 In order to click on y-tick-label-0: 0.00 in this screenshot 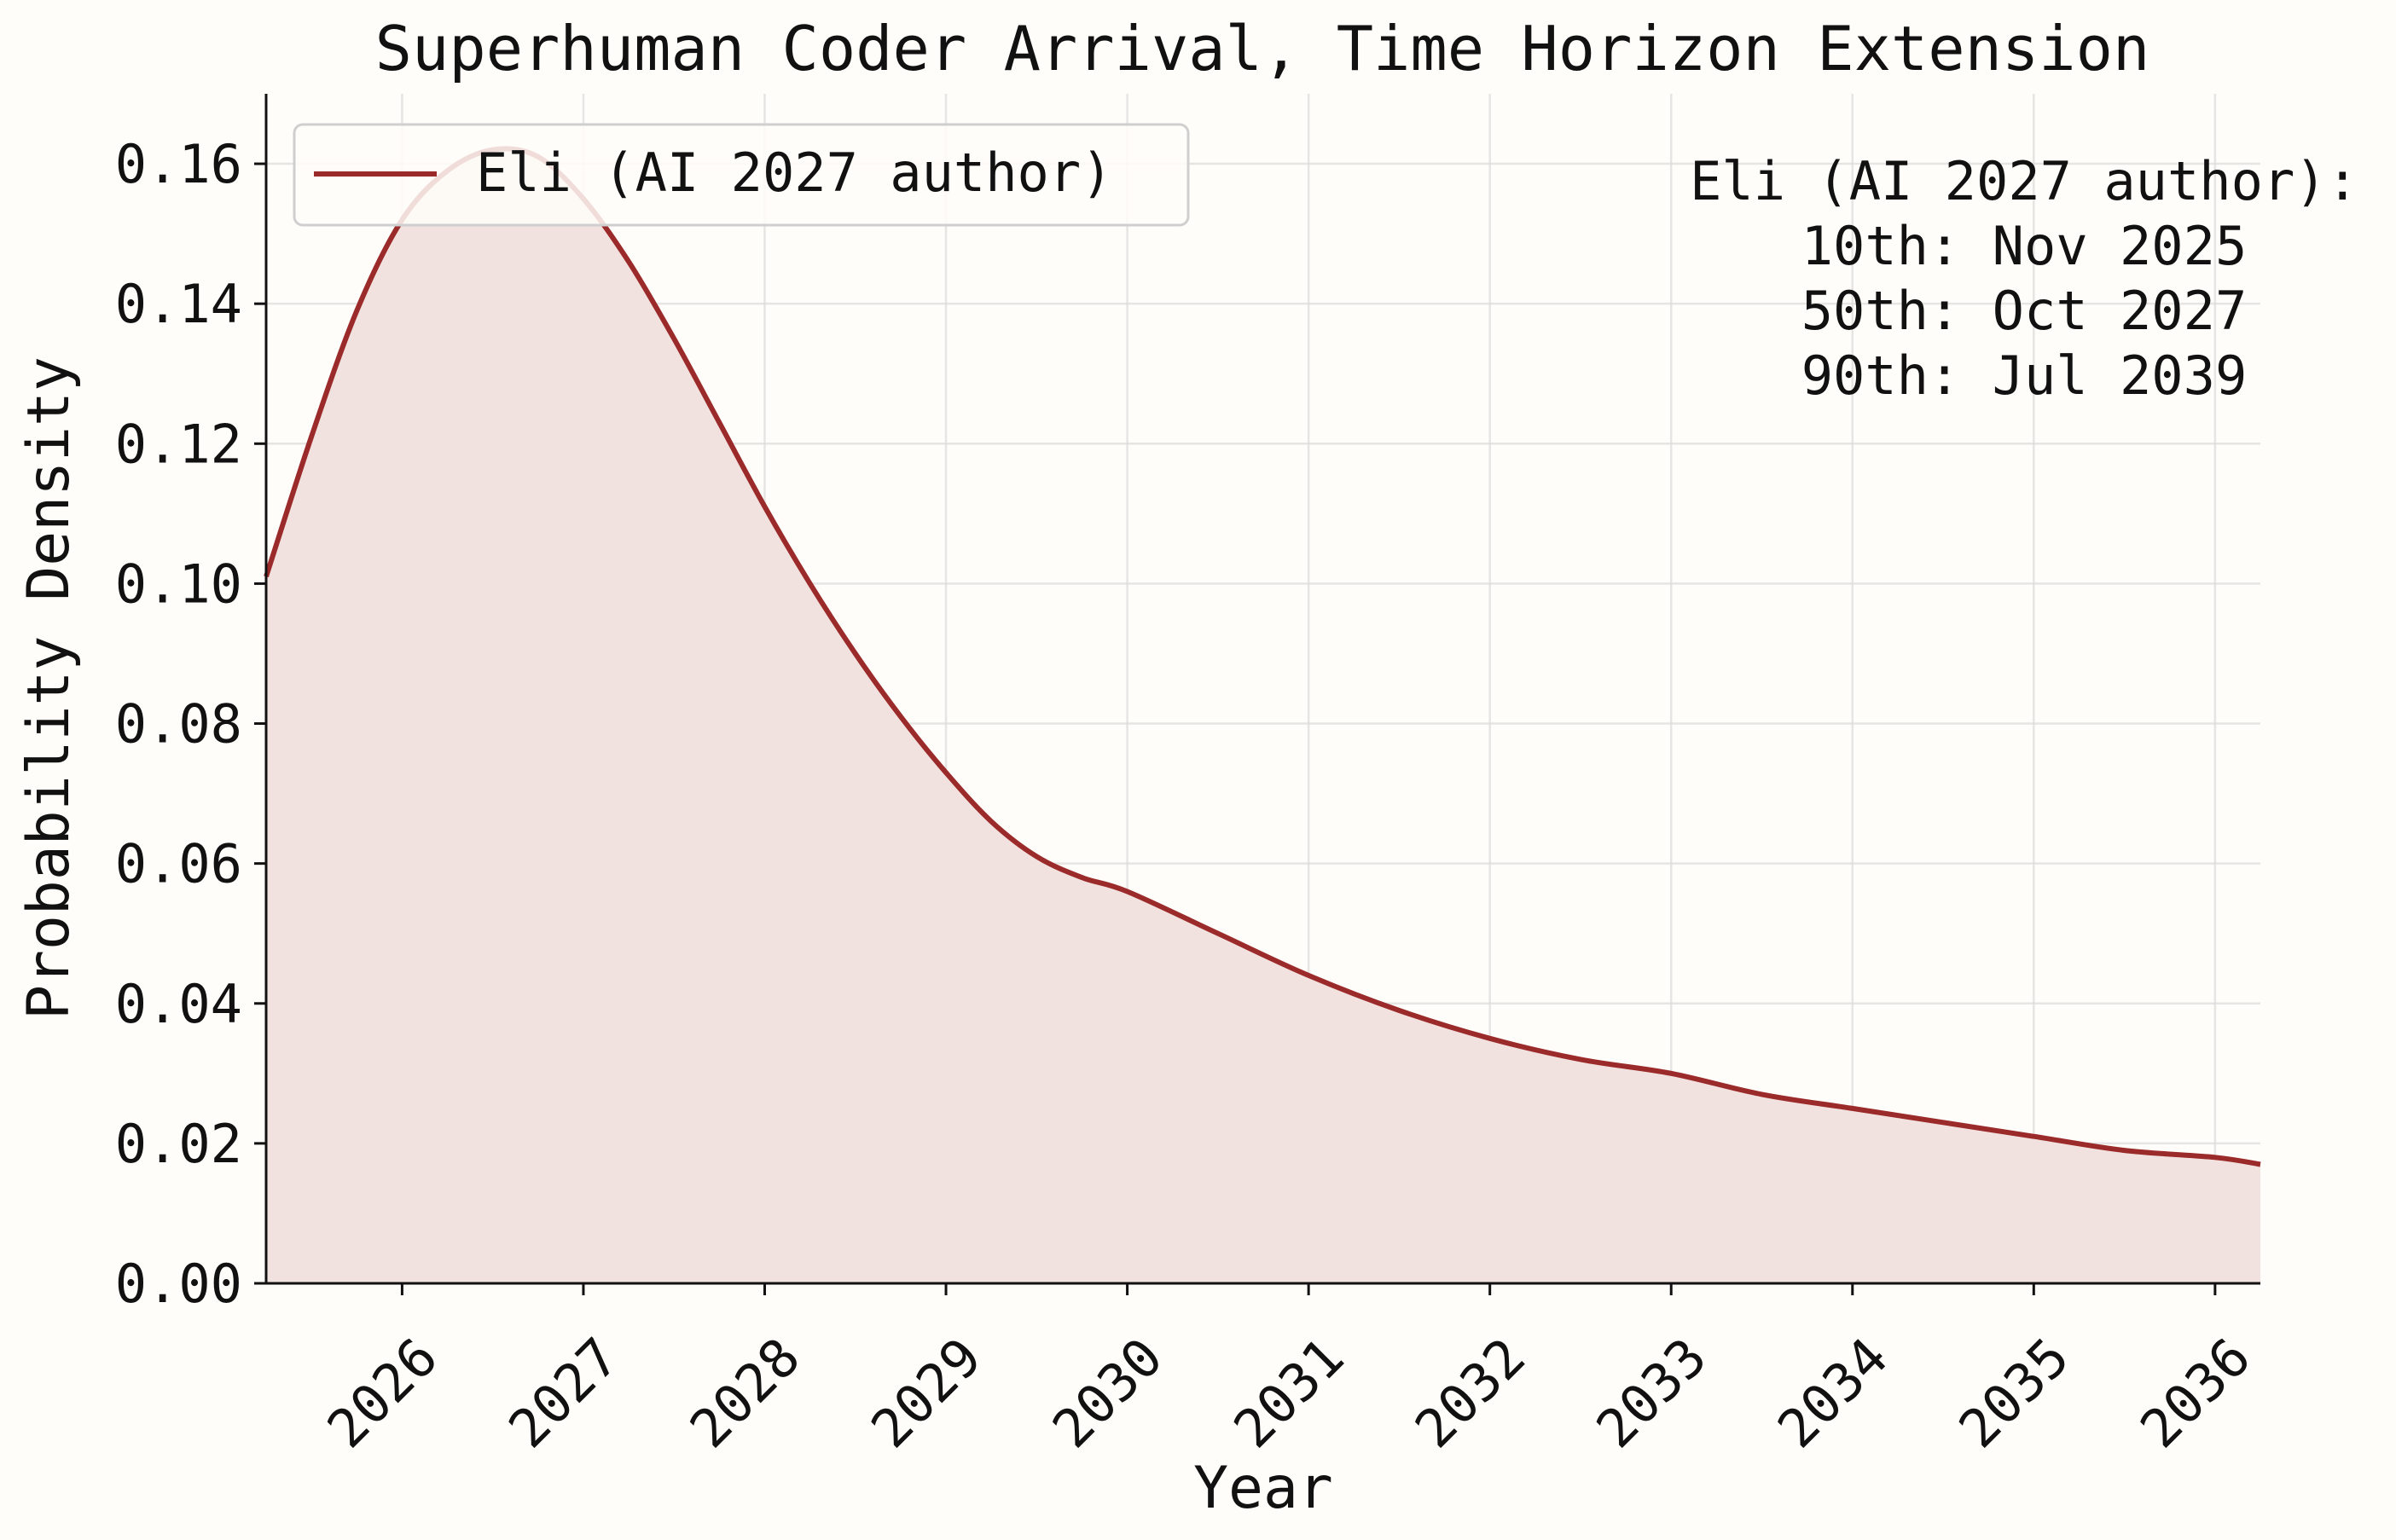, I will do `click(179, 1284)`.